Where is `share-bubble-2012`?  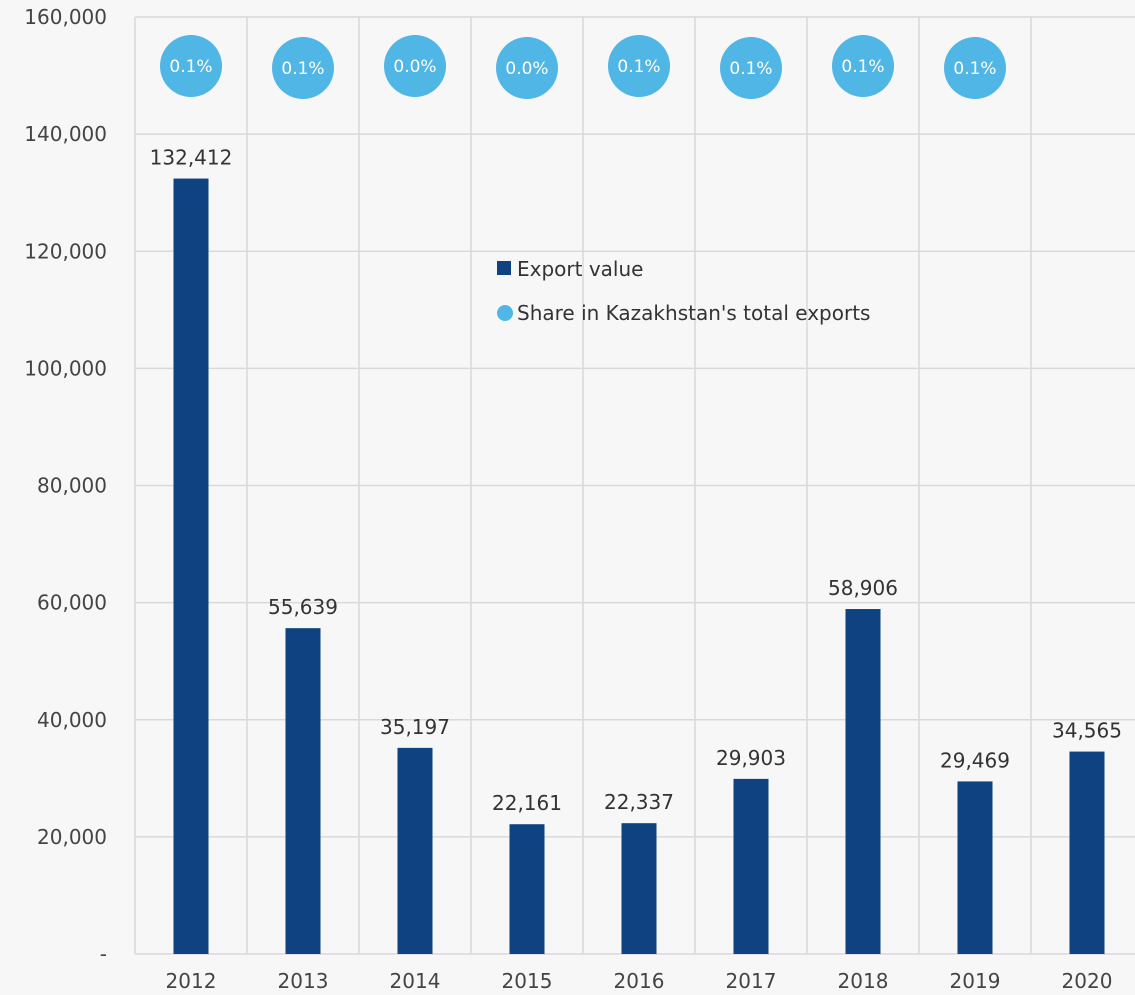 share-bubble-2012 is located at coordinates (191, 66).